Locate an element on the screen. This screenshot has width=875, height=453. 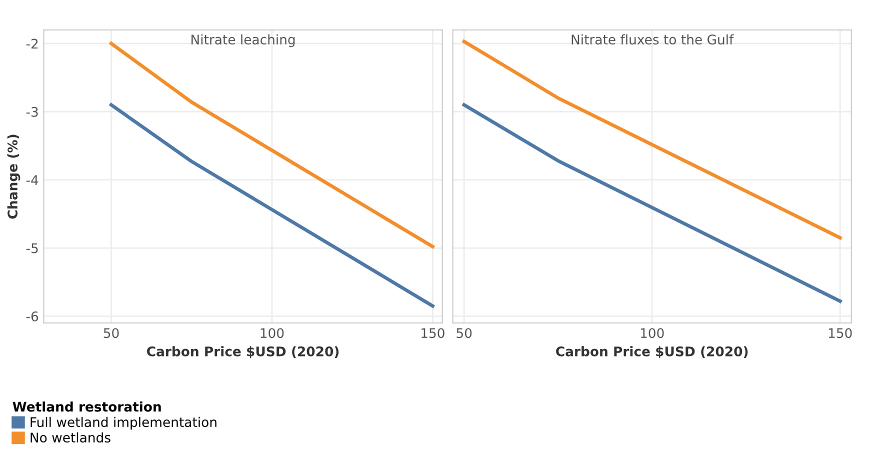
y-tick-label: -3 is located at coordinates (32, 111).